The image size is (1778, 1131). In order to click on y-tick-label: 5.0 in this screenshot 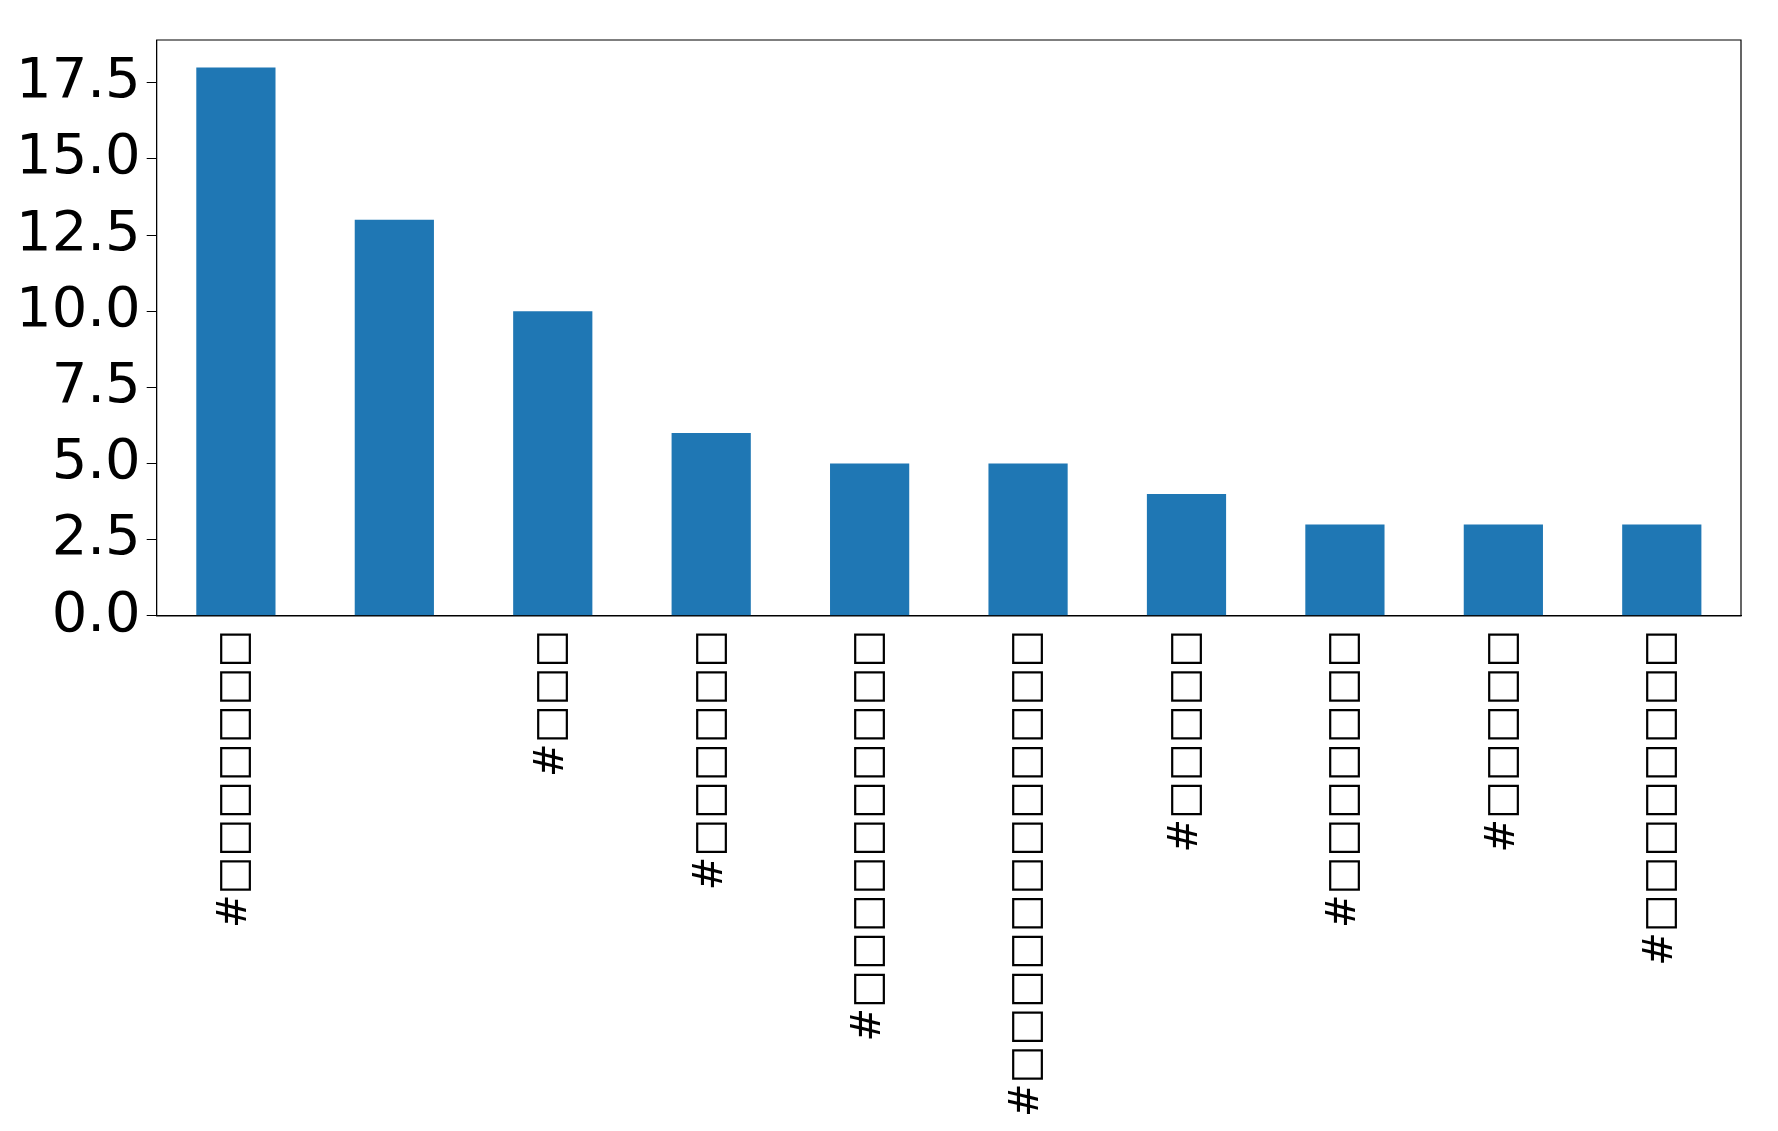, I will do `click(96, 459)`.